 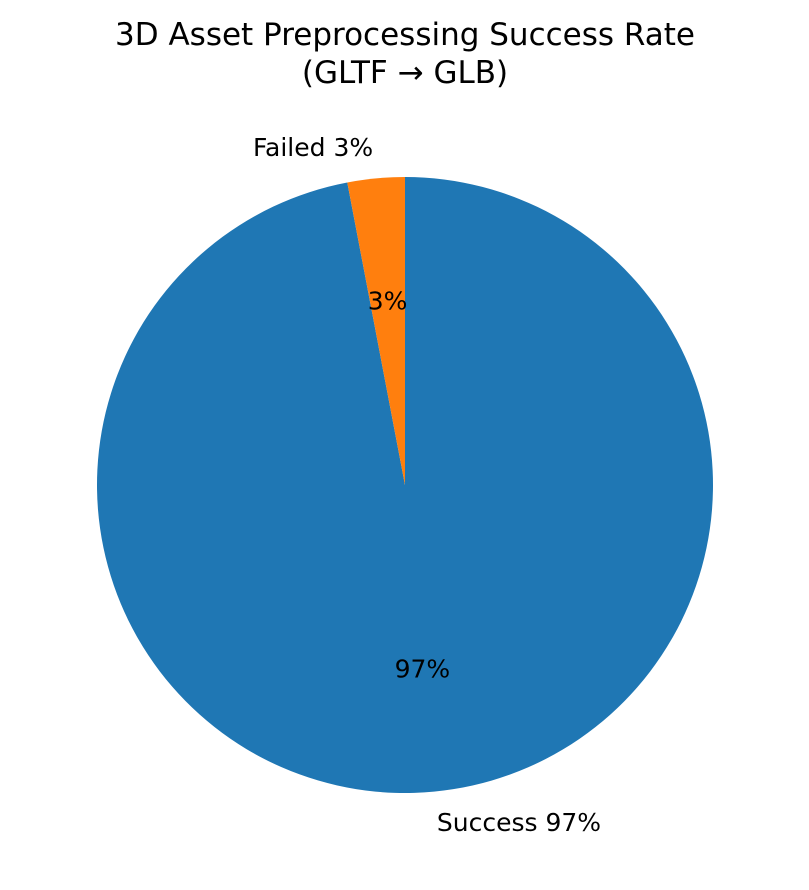 What do you see at coordinates (405, 73) in the screenshot?
I see `chart-title-line-2: (GLTF → GLB)` at bounding box center [405, 73].